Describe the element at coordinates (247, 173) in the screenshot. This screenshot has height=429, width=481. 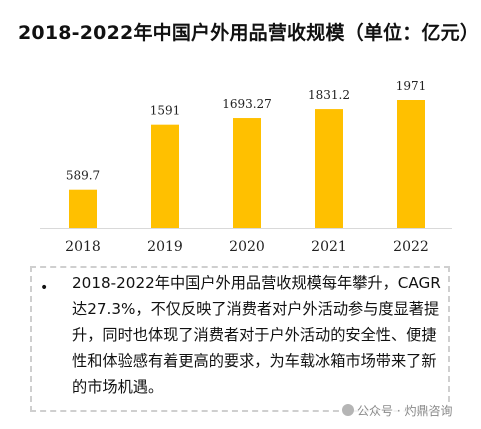
I see `bar-2020` at that location.